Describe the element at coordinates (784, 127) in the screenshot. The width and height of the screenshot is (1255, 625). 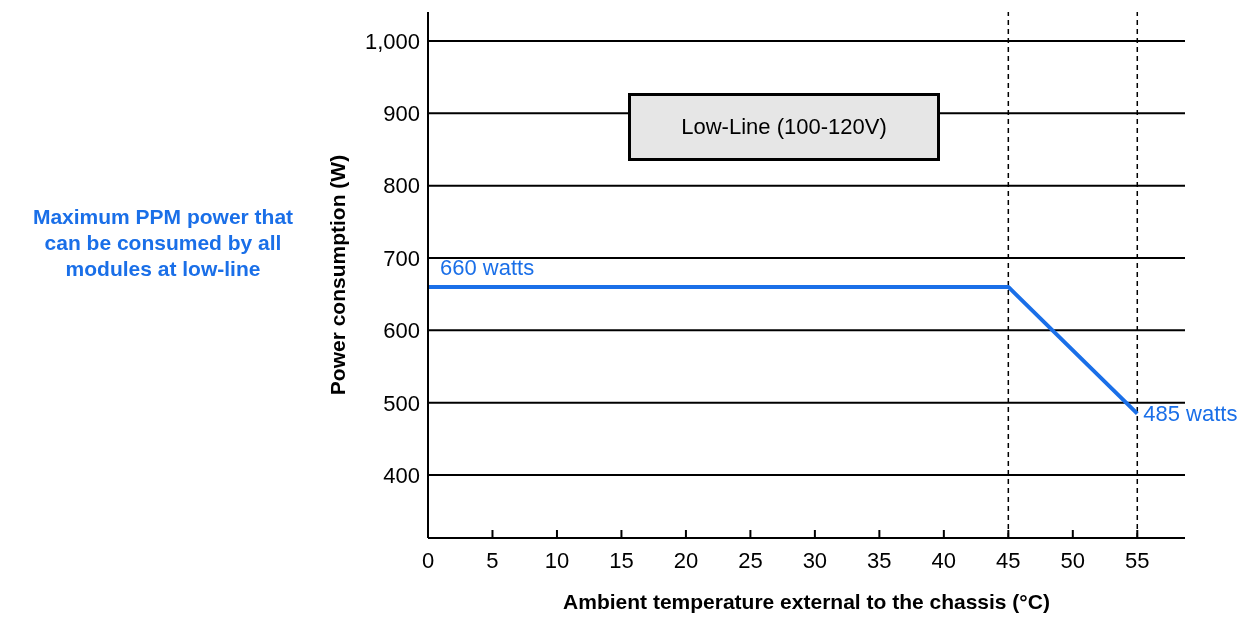
I see `text-box: Low-Line (100-120V)` at that location.